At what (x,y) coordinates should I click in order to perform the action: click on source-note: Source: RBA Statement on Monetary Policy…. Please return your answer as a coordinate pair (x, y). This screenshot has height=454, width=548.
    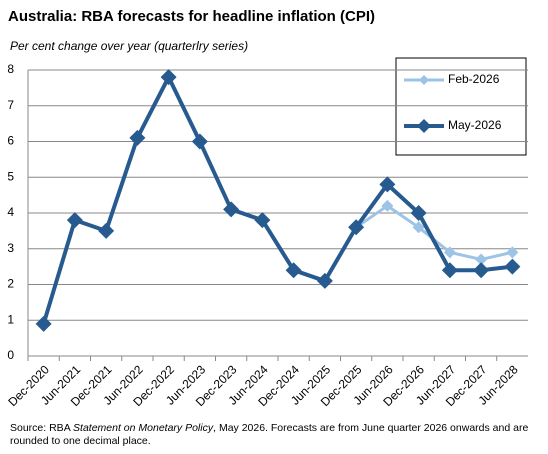
    Looking at the image, I should click on (274, 435).